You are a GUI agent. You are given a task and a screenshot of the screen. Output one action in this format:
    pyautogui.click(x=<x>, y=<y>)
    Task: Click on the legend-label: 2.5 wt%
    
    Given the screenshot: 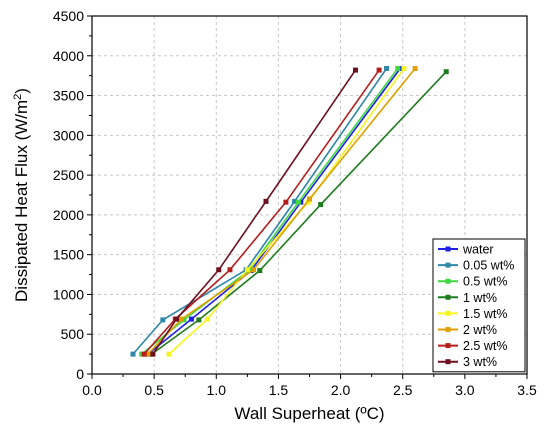 What is the action you would take?
    pyautogui.click(x=485, y=346)
    